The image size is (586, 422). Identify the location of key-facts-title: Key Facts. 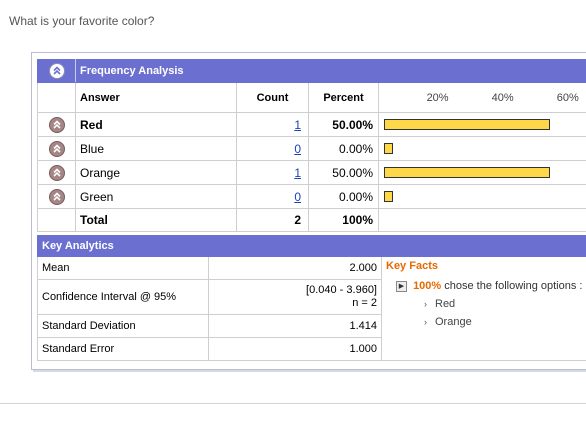
(412, 266).